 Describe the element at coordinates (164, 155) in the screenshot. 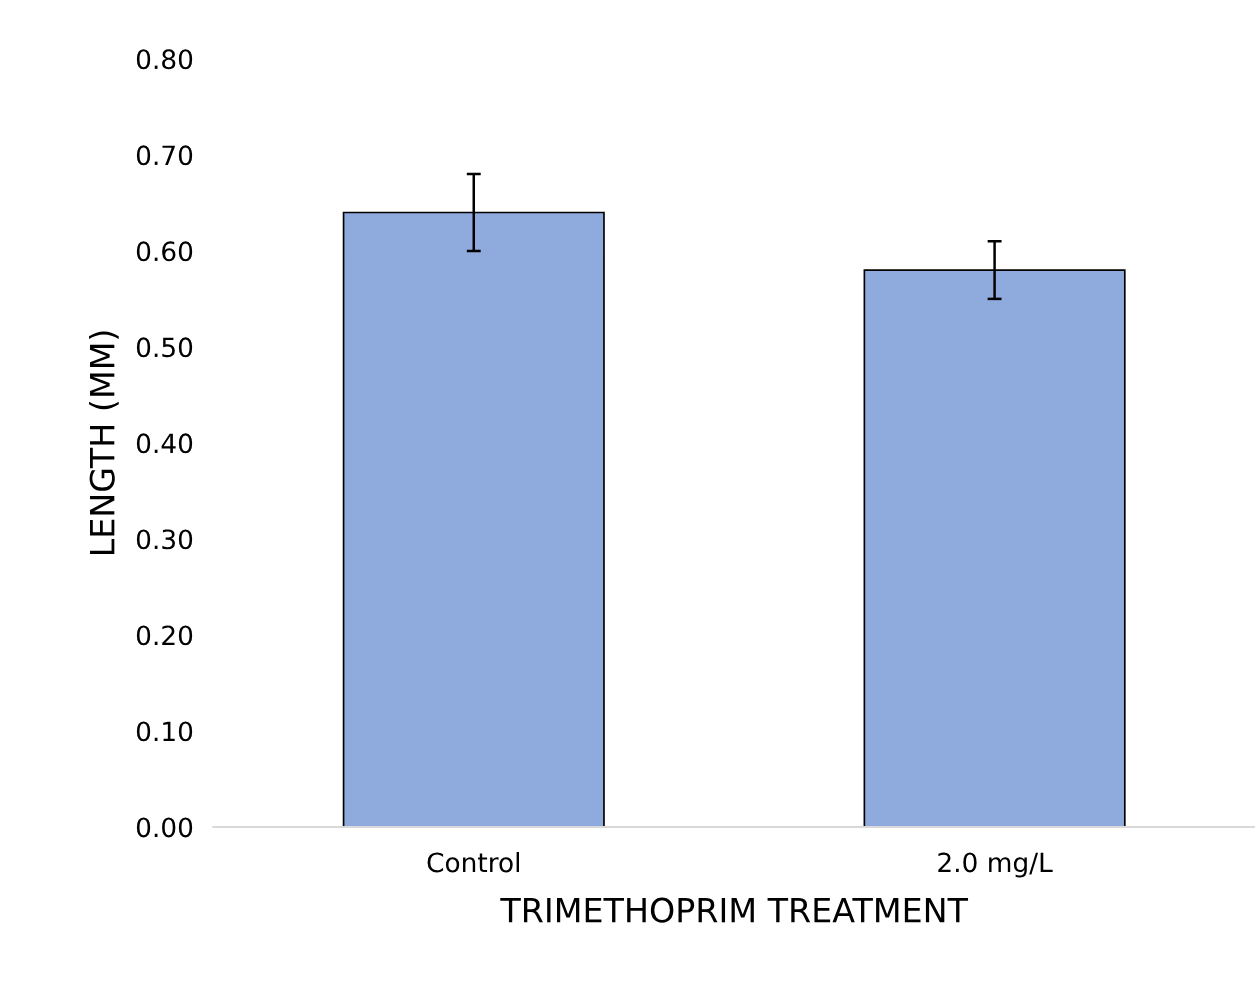

I see `y-tick-label: 0.70` at that location.